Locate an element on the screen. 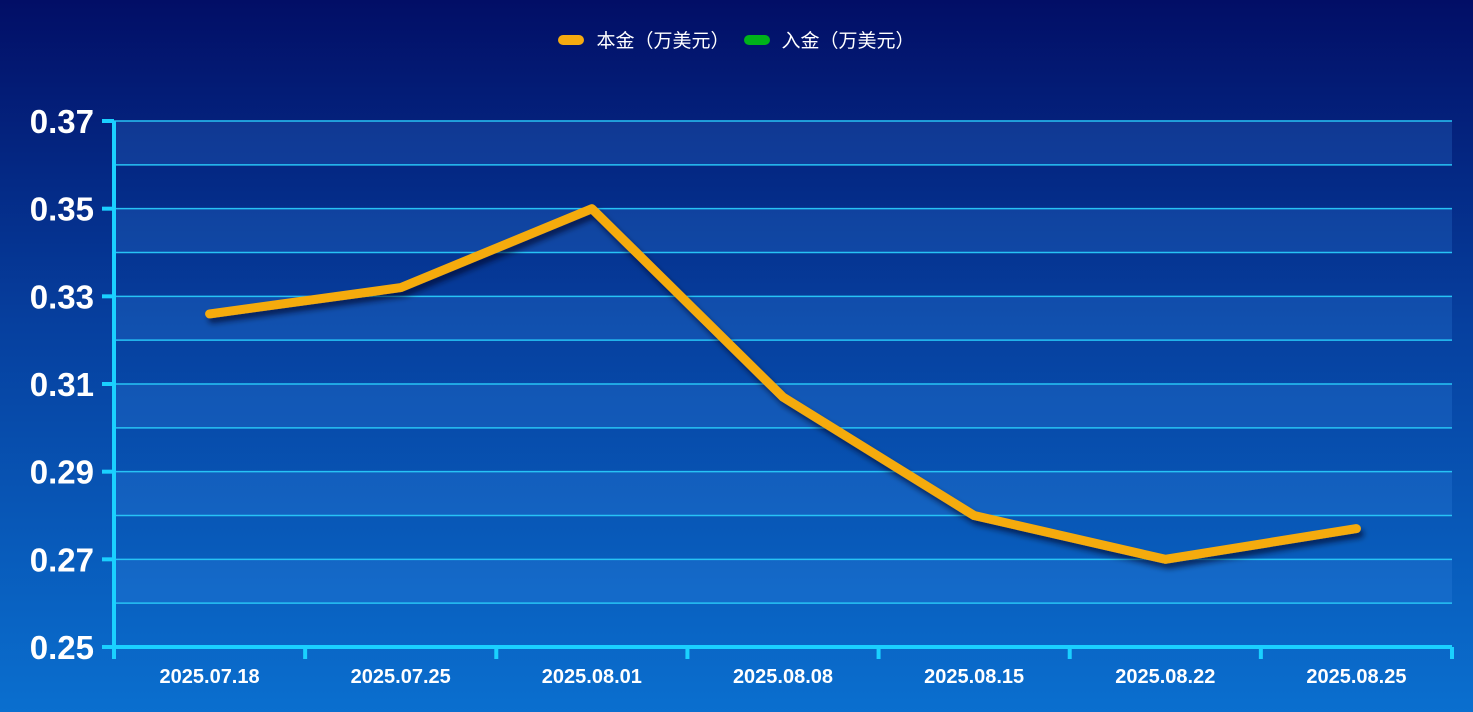  y-tick-label: 0.35 is located at coordinates (62, 209).